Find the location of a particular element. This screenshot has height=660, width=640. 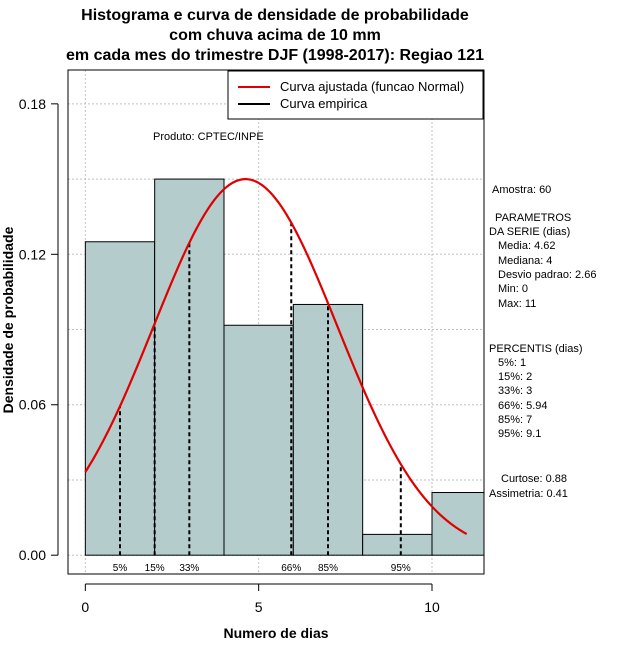

y-tick-label-0: 0.00 is located at coordinates (32, 555).